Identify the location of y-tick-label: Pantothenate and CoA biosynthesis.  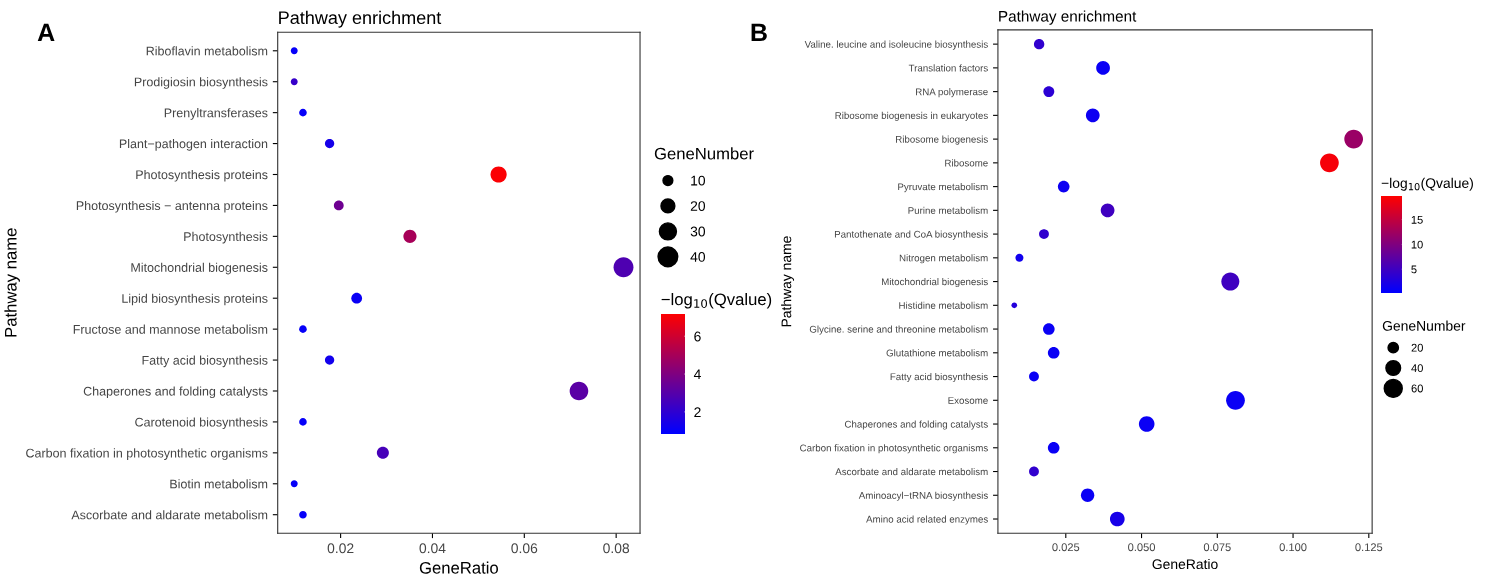
(911, 235).